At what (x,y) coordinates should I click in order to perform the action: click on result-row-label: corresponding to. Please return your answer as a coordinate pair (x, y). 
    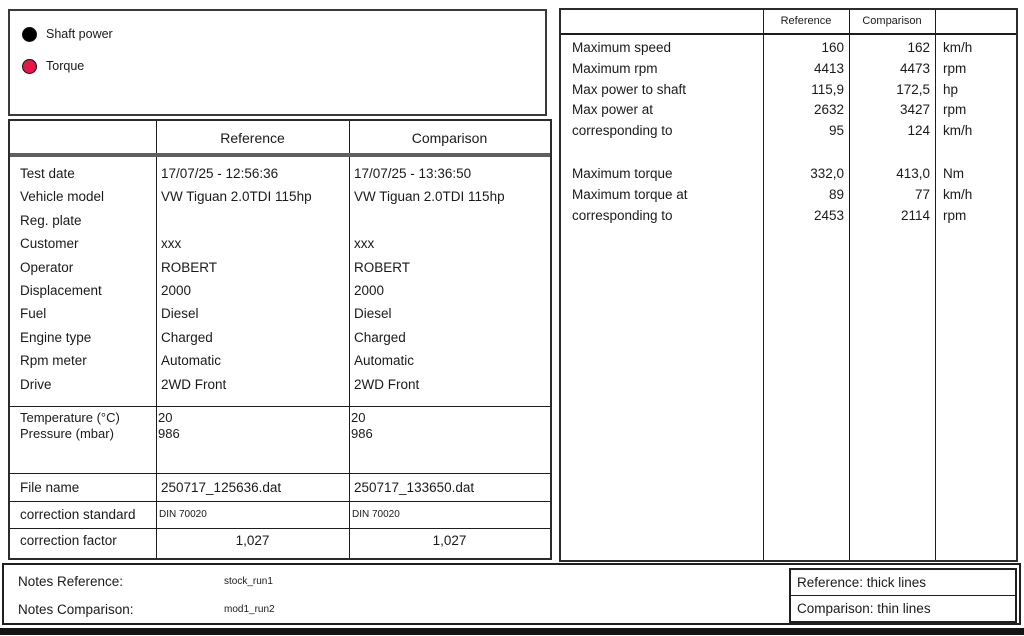
    Looking at the image, I should click on (622, 215).